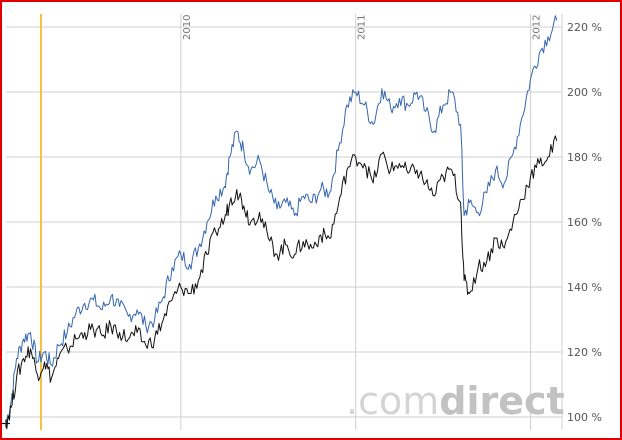  Describe the element at coordinates (392, 401) in the screenshot. I see `watermark-prefix: .com` at that location.